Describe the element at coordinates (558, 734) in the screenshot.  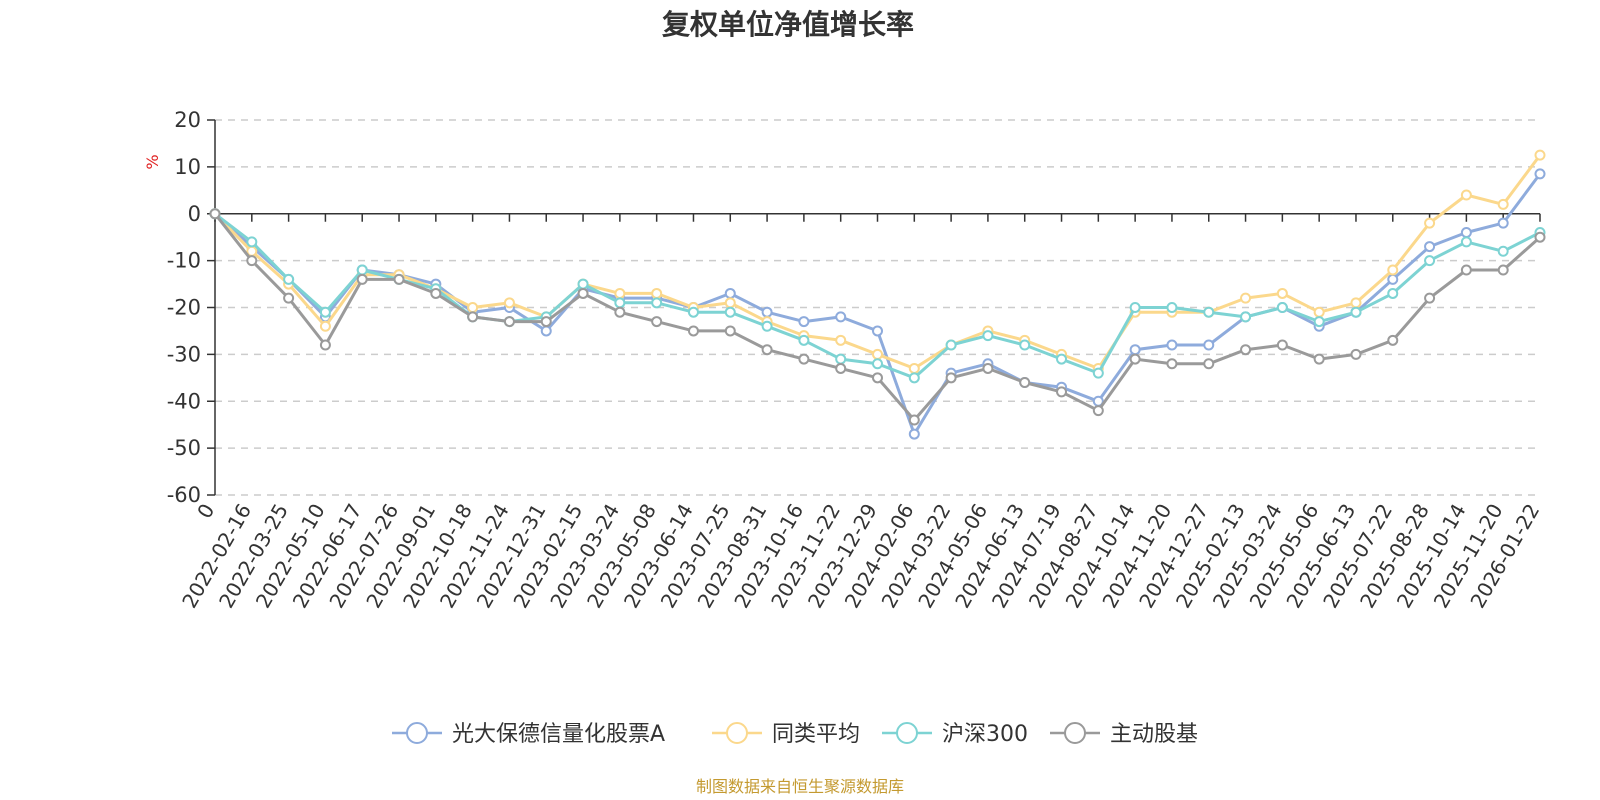
I see `legend-label: 光大保德信量化股票A` at that location.